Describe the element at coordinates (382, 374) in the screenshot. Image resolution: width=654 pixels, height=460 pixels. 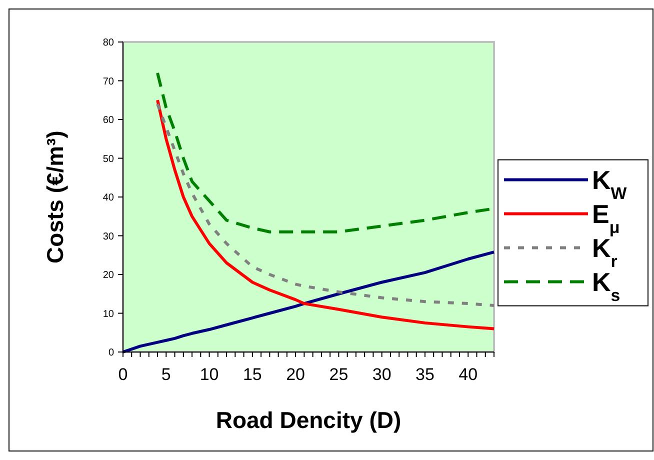
I see `x-tick-label: 30` at that location.